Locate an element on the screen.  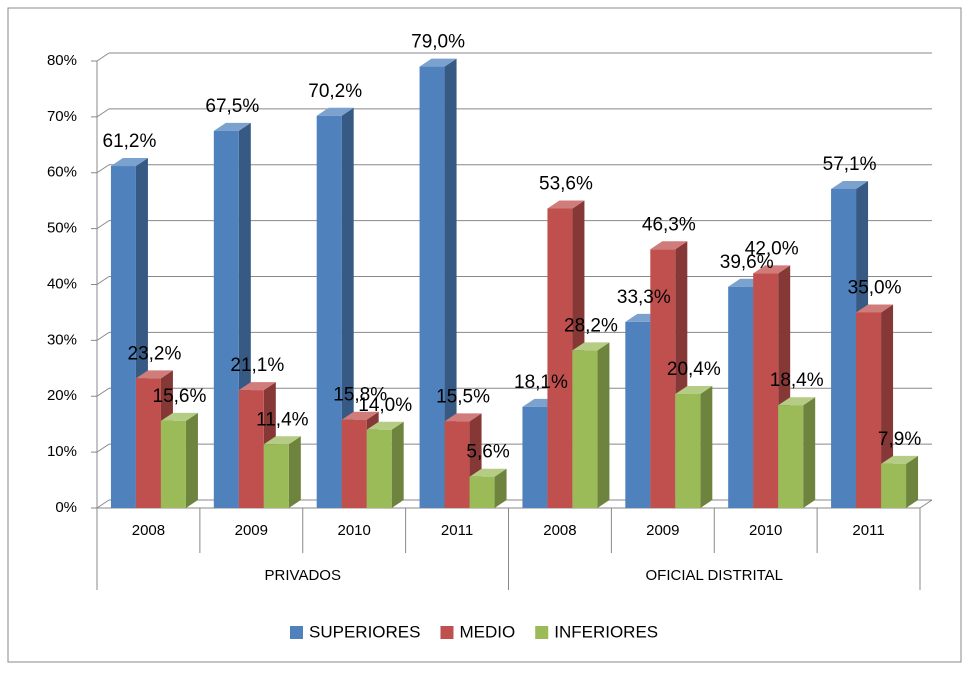
data-label: 11,4% is located at coordinates (282, 419).